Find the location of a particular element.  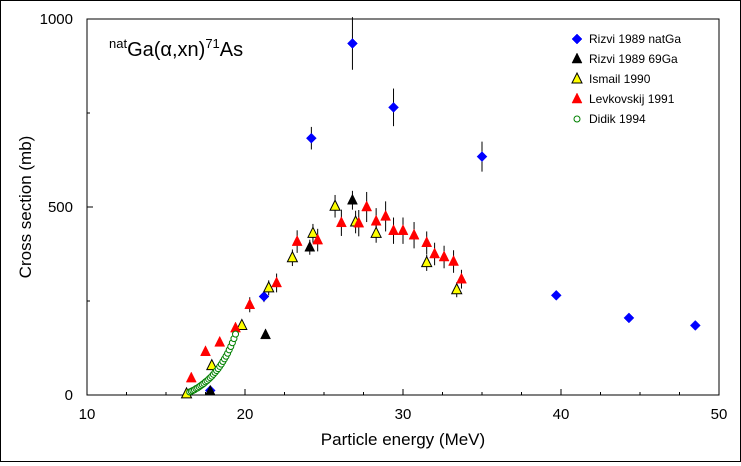

legend-label: Rizvi 1989 natGa is located at coordinates (635, 39).